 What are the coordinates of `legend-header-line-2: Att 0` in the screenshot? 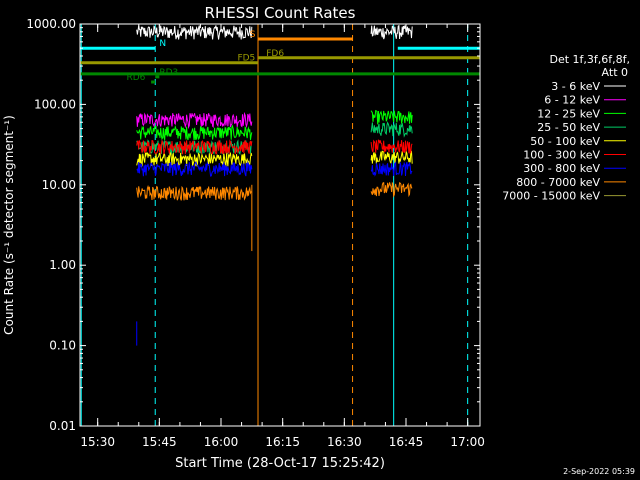 It's located at (615, 72).